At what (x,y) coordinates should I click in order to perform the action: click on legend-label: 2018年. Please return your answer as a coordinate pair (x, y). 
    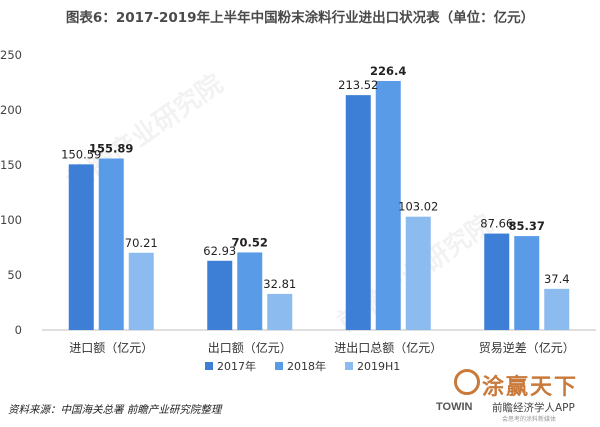
    Looking at the image, I should click on (306, 366).